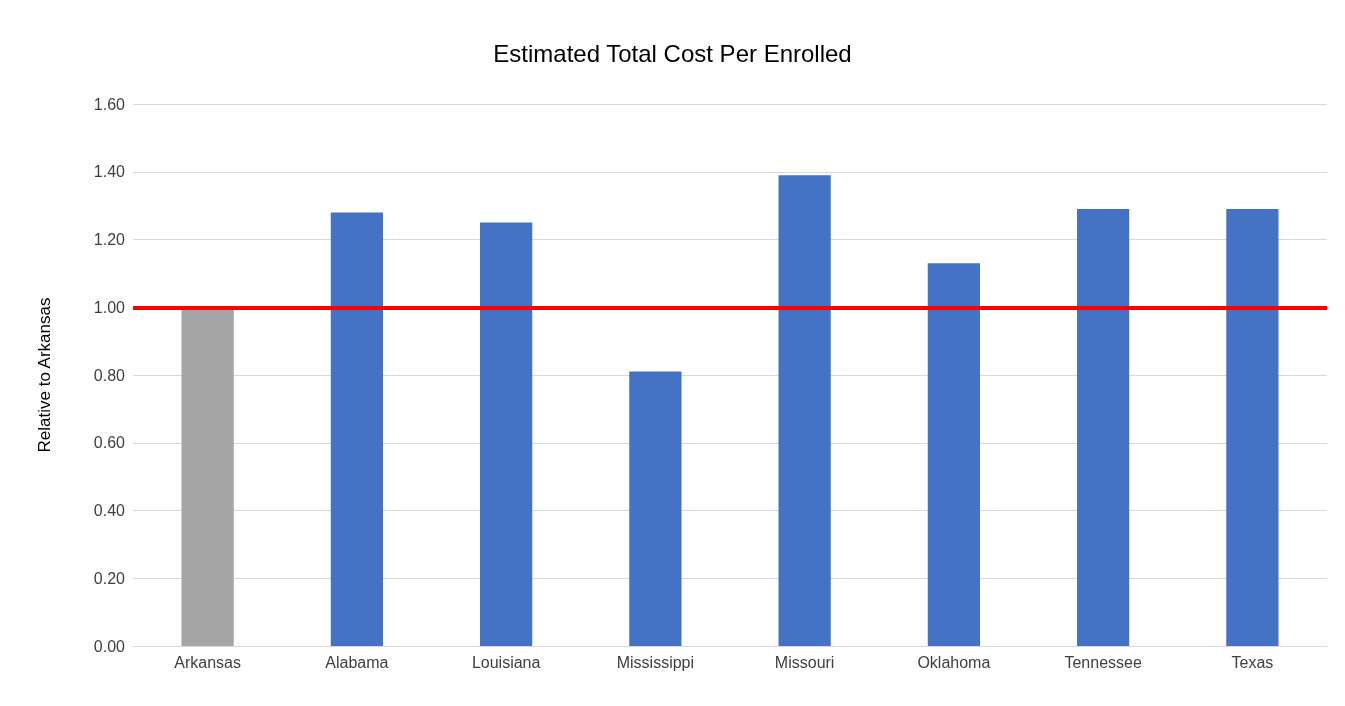 The height and width of the screenshot is (706, 1345). I want to click on x-tick-label: Alabama, so click(357, 662).